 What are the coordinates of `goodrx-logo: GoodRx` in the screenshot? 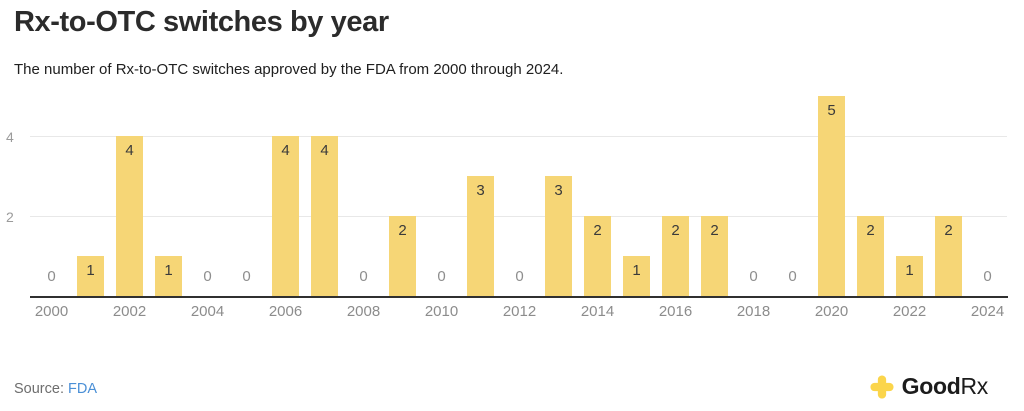 It's located at (928, 386).